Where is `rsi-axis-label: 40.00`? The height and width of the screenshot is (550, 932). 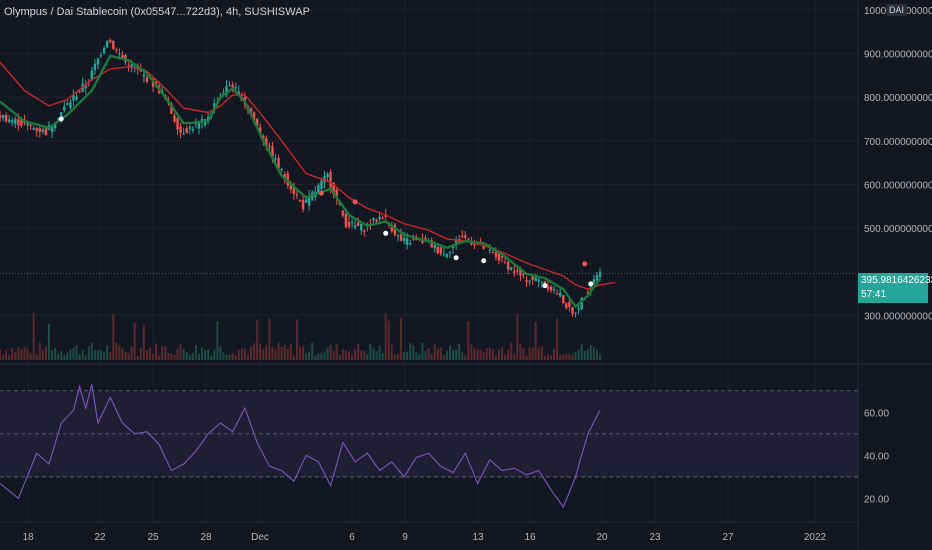
rsi-axis-label: 40.00 is located at coordinates (876, 456).